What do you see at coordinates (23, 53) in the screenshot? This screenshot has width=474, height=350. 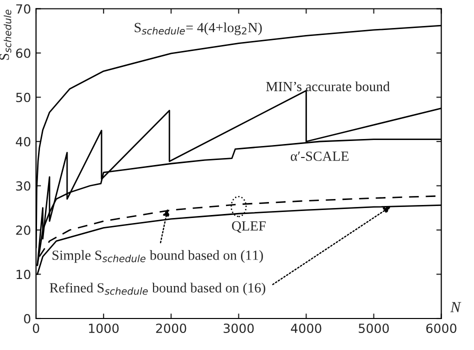 I see `y-tick-label: 60` at bounding box center [23, 53].